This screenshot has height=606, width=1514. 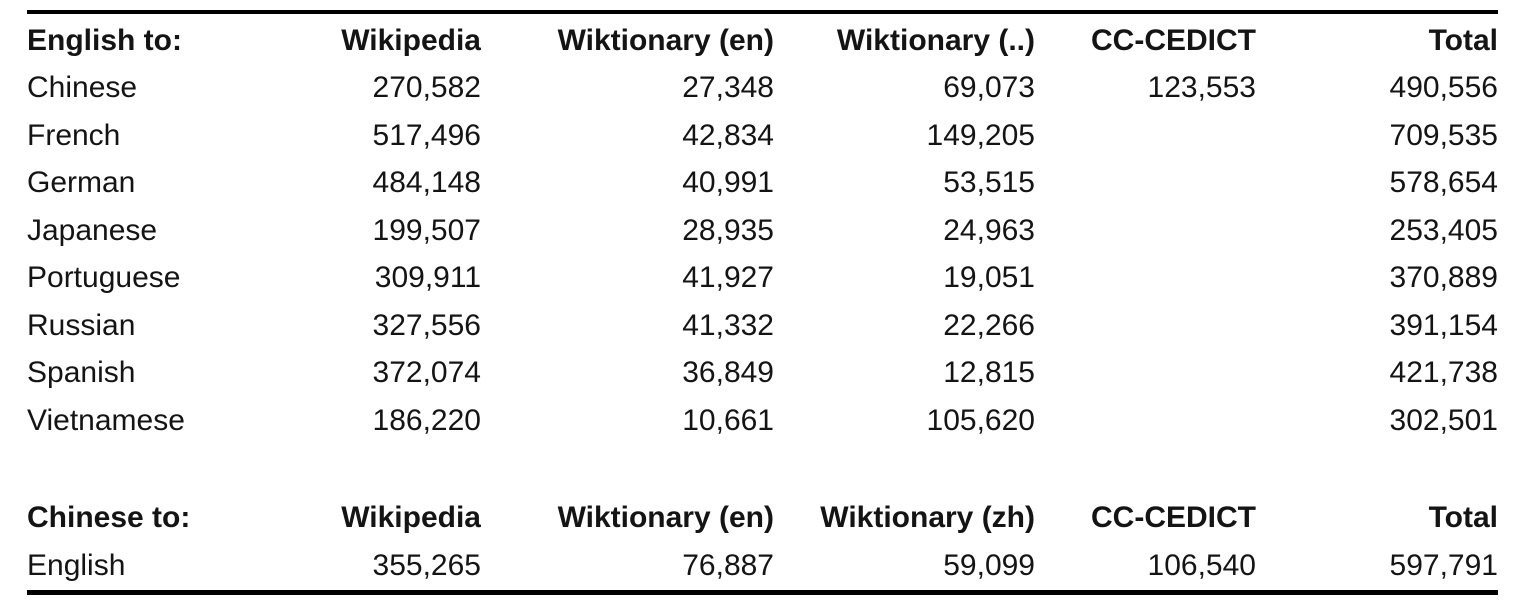 What do you see at coordinates (104, 40) in the screenshot?
I see `row-group-title: English to:` at bounding box center [104, 40].